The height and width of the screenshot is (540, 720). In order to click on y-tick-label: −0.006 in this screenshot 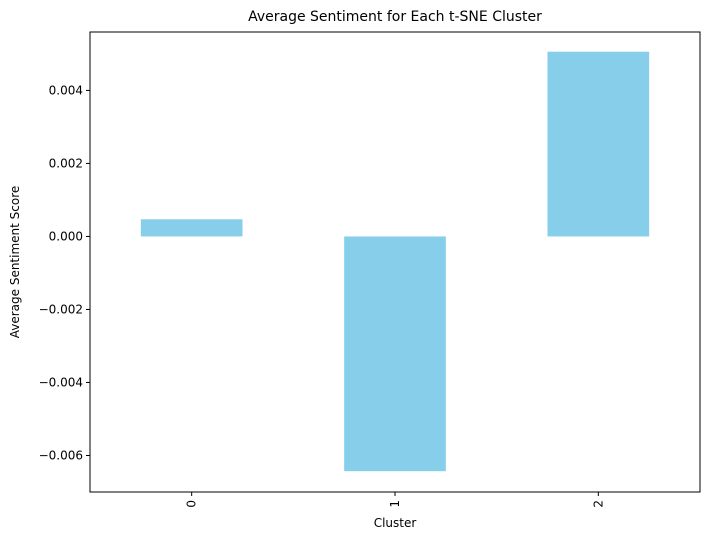, I will do `click(61, 455)`.